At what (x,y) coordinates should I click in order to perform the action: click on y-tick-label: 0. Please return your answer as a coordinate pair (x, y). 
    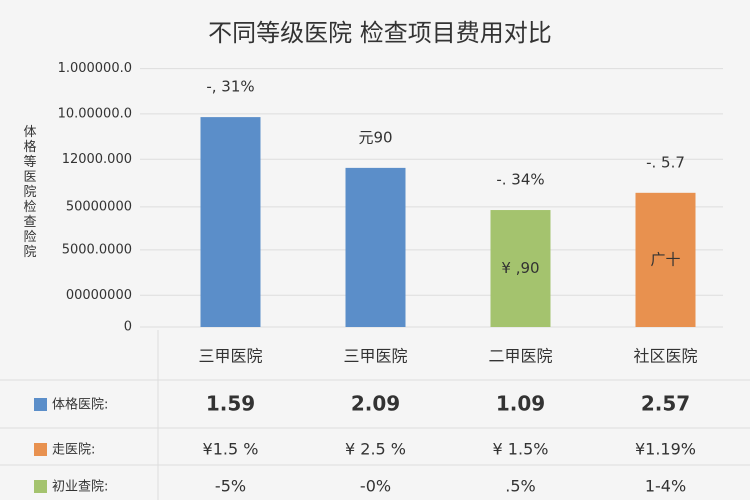
    Looking at the image, I should click on (128, 327).